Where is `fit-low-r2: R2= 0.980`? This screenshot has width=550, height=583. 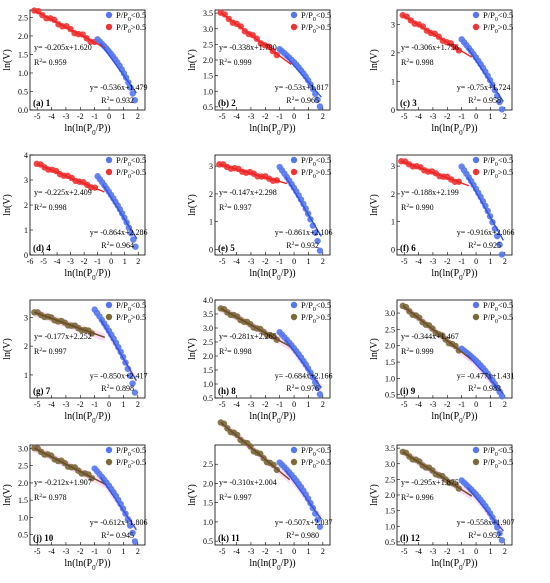 fit-low-r2: R2= 0.980 is located at coordinates (302, 535).